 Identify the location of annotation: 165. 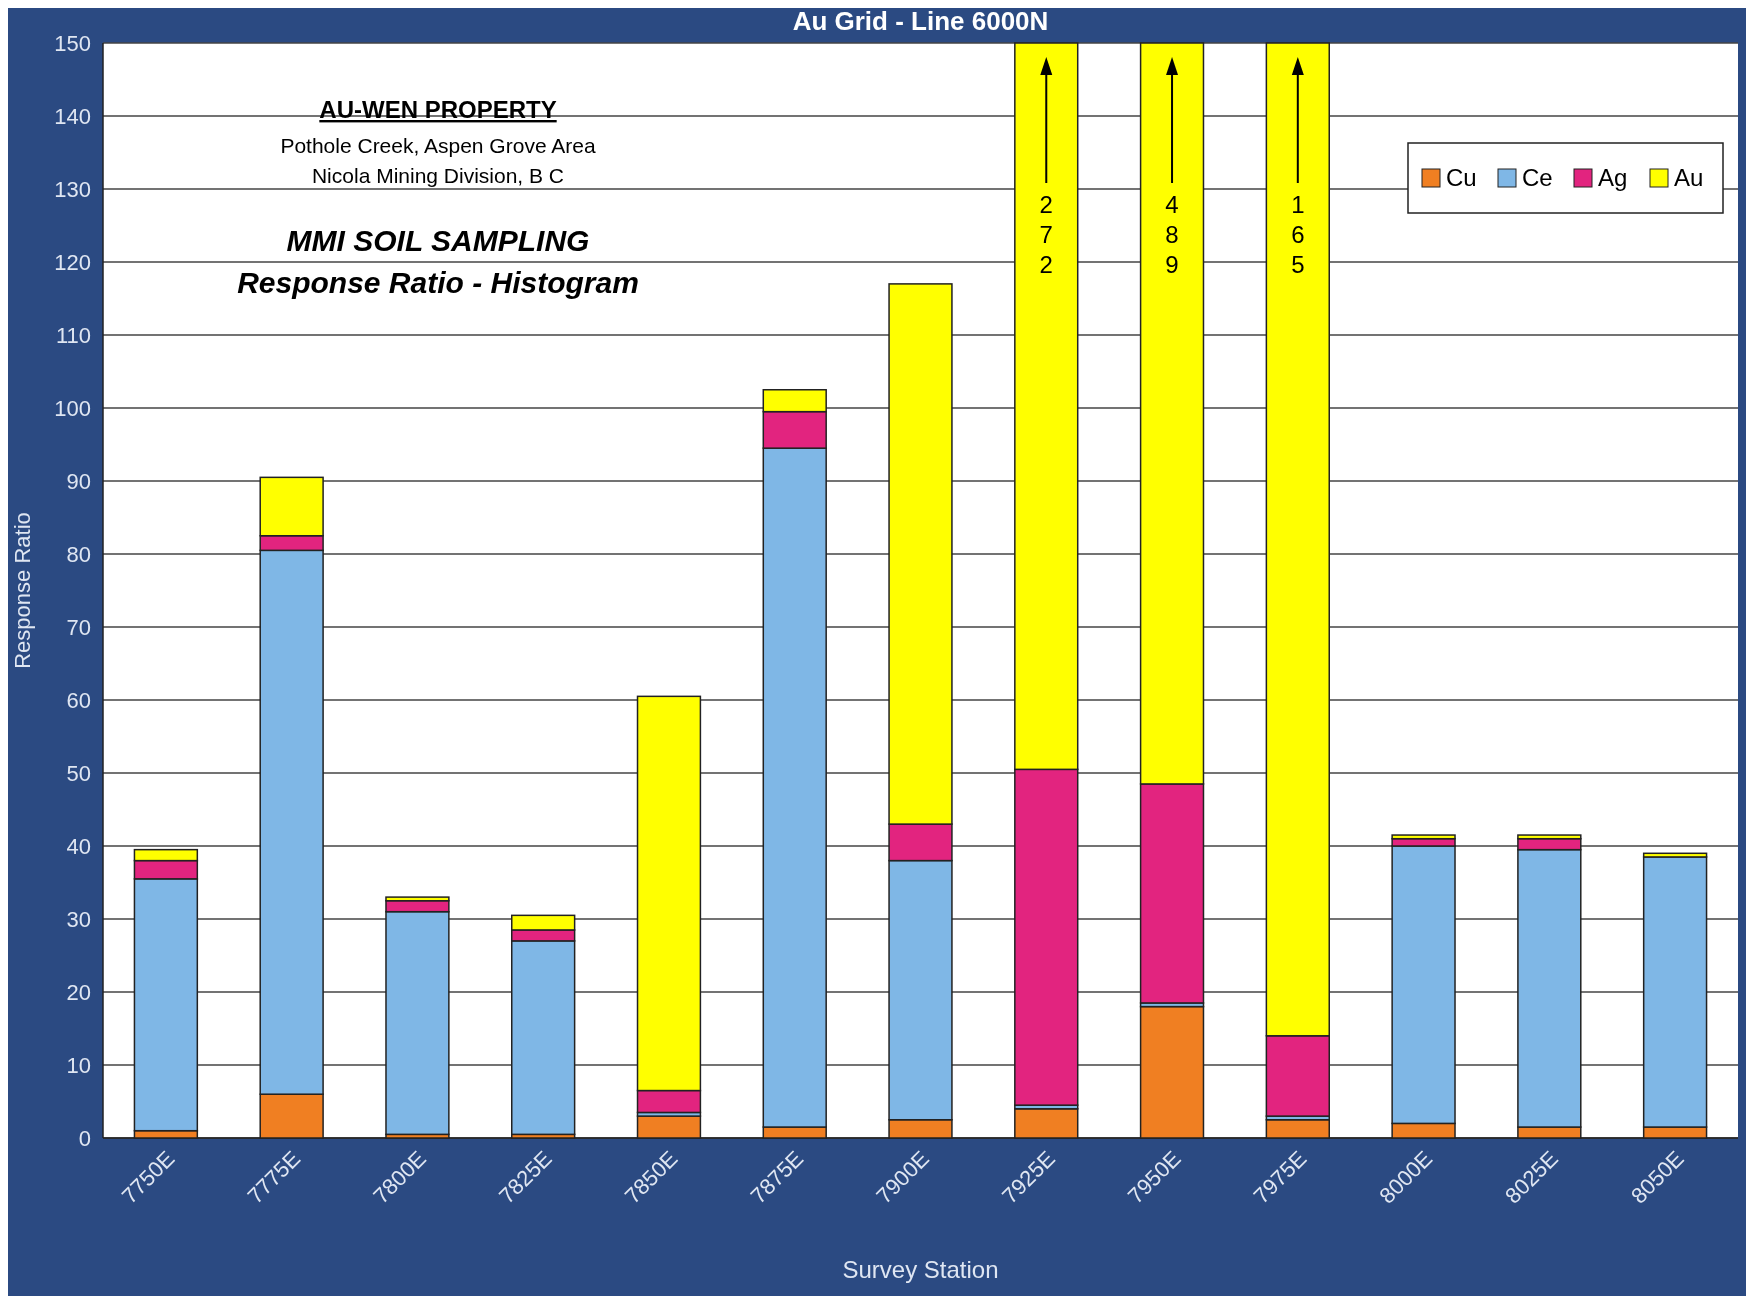
(1298, 234).